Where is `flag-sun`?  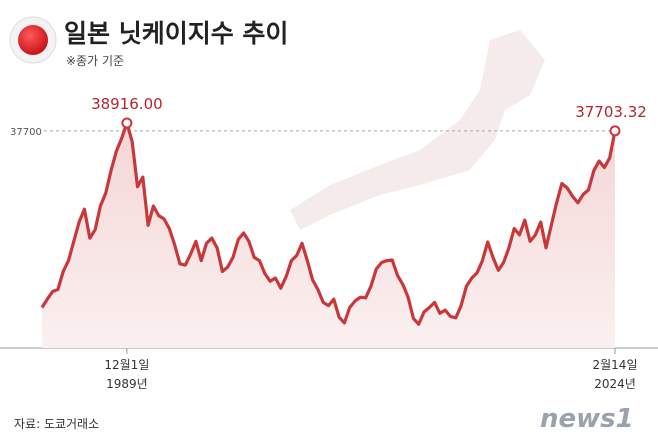
flag-sun is located at coordinates (33, 40).